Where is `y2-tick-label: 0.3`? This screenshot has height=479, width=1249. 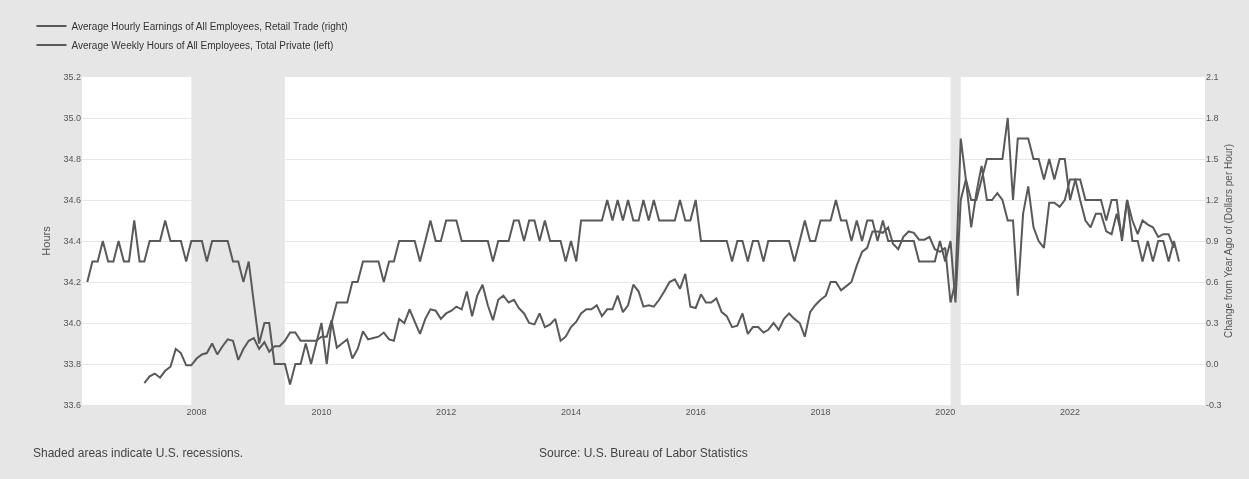 y2-tick-label: 0.3 is located at coordinates (1212, 323).